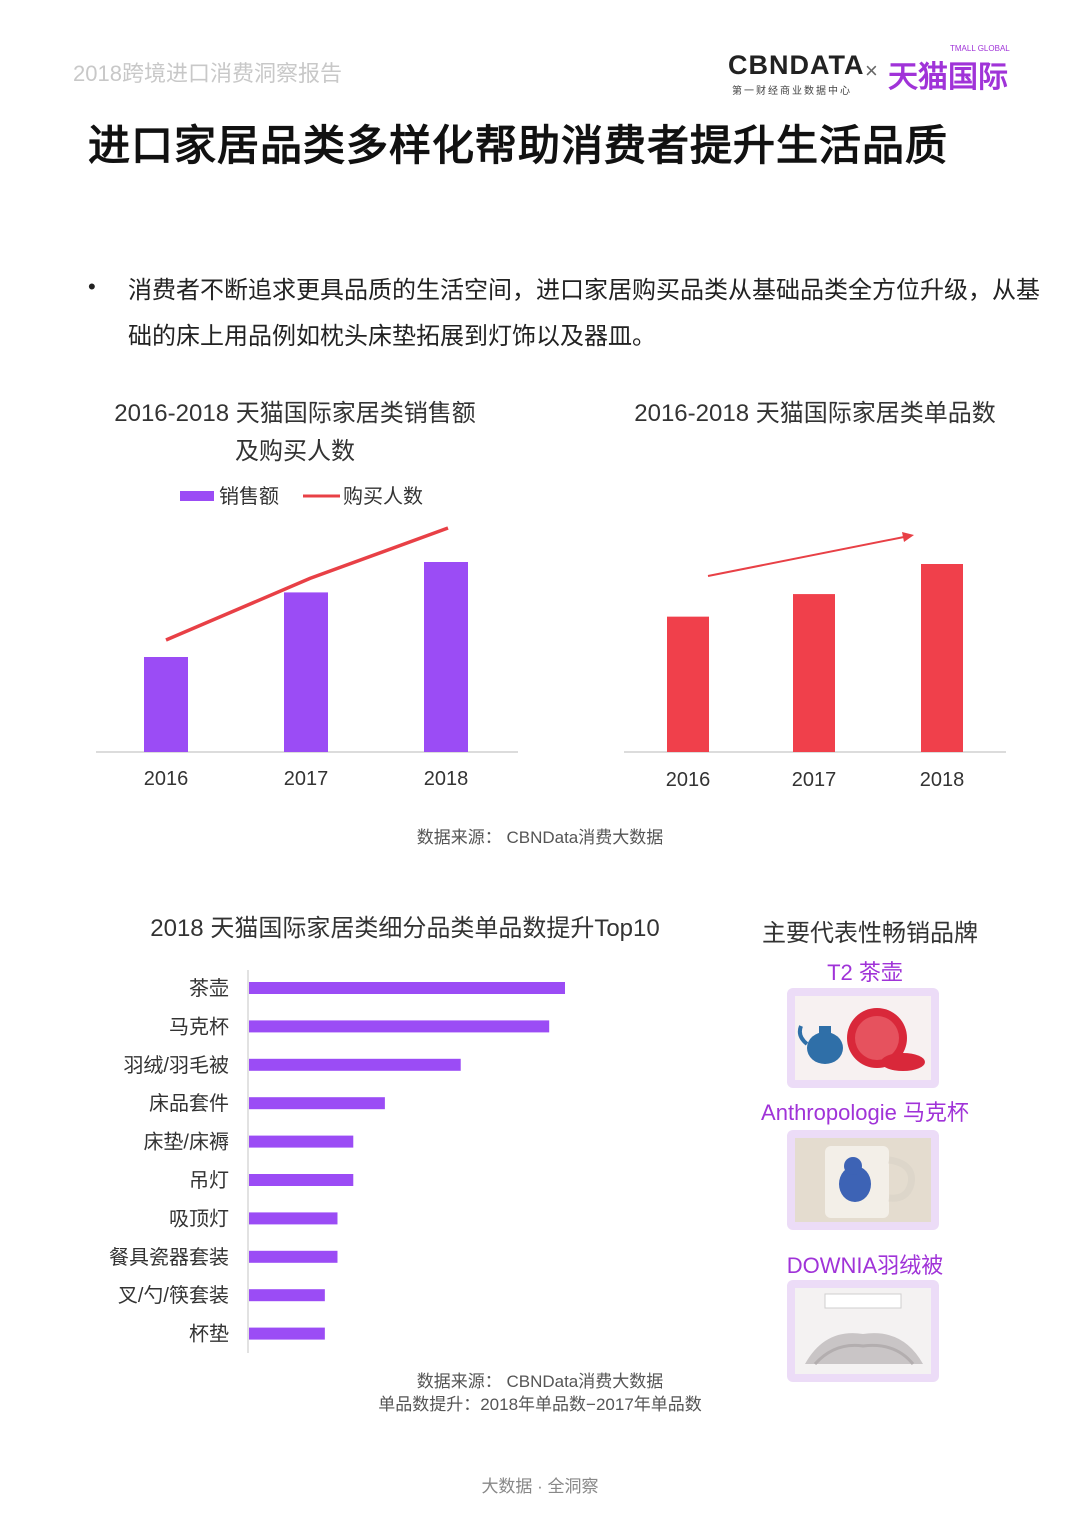  Describe the element at coordinates (166, 779) in the screenshot. I see `chart1-tick-label: 2016` at that location.